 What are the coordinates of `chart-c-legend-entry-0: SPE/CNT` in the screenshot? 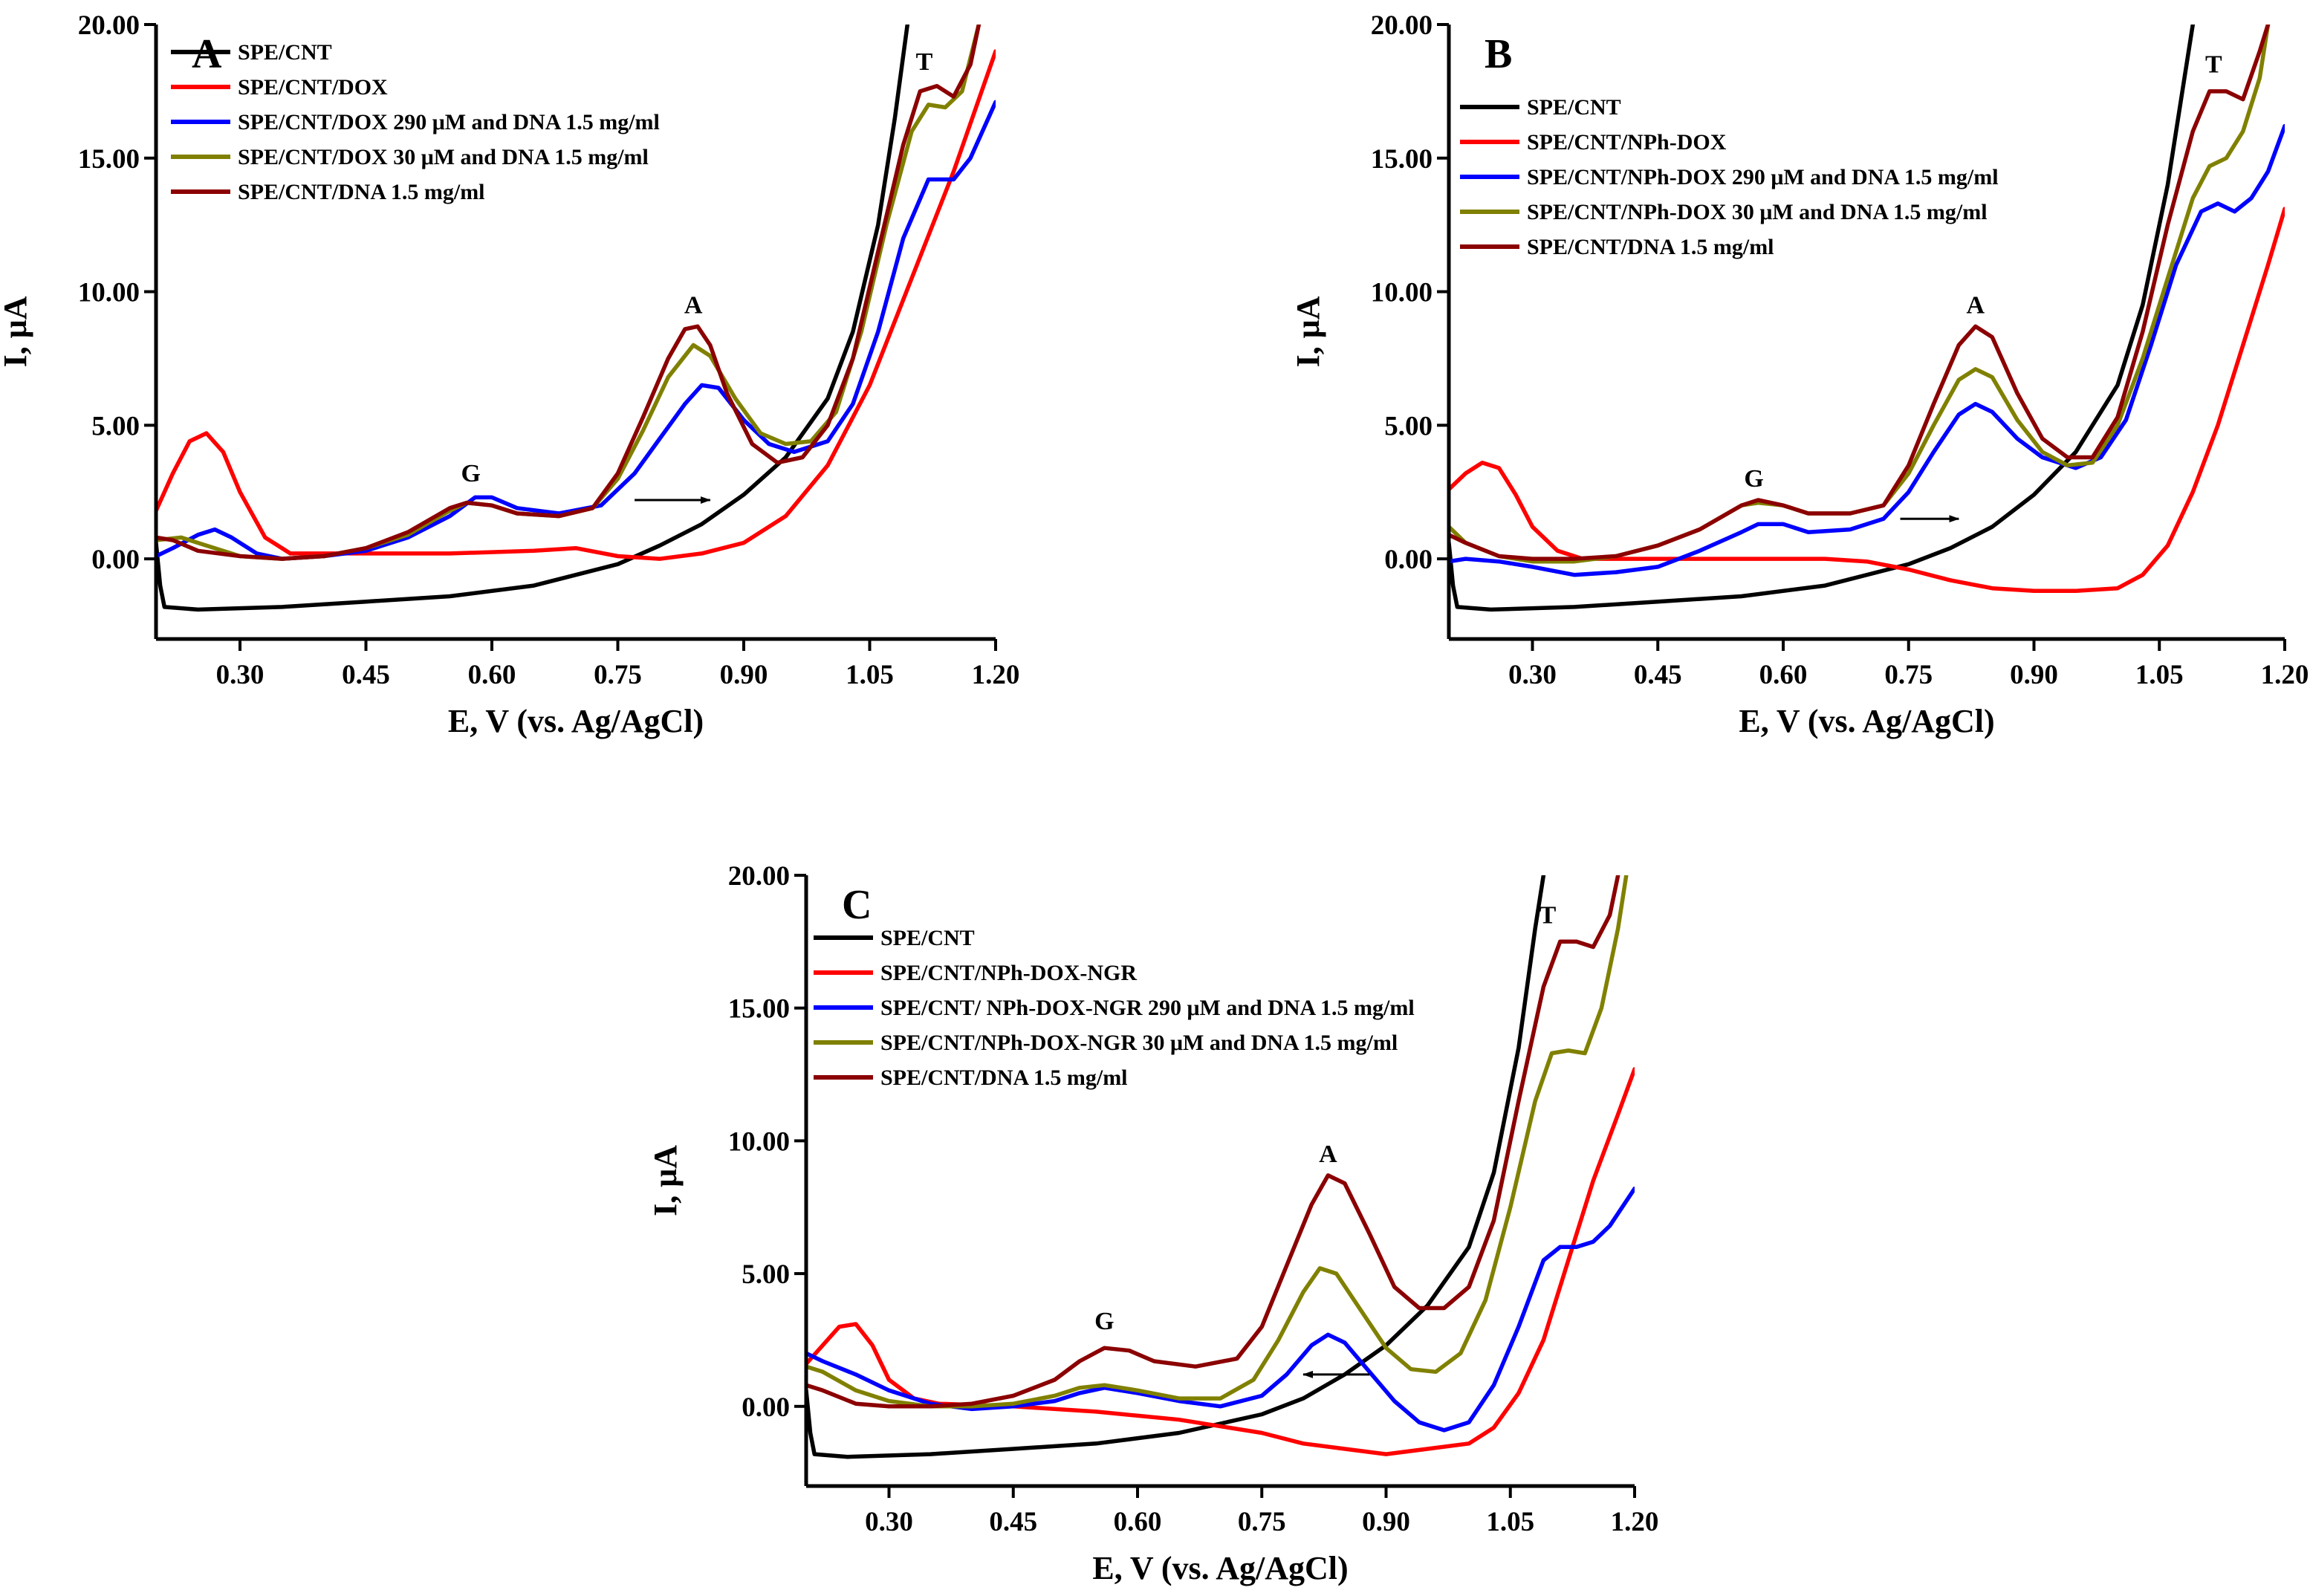 It's located at (927, 938).